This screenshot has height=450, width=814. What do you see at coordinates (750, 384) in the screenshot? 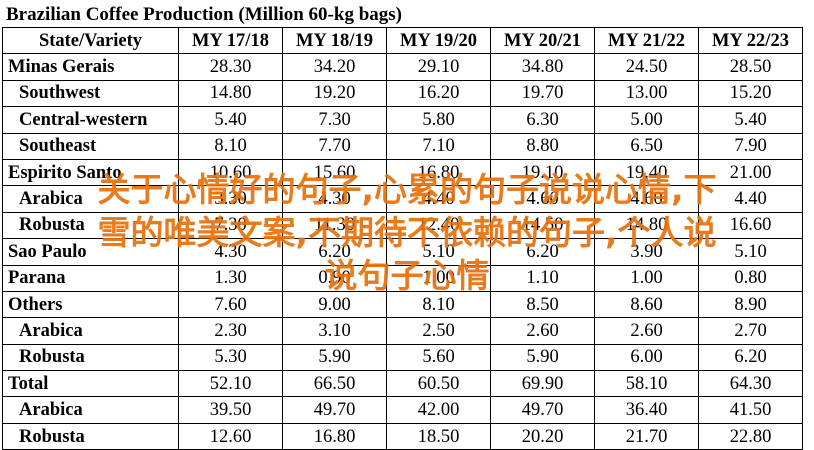
I see `table-cell-value: 64.30` at bounding box center [750, 384].